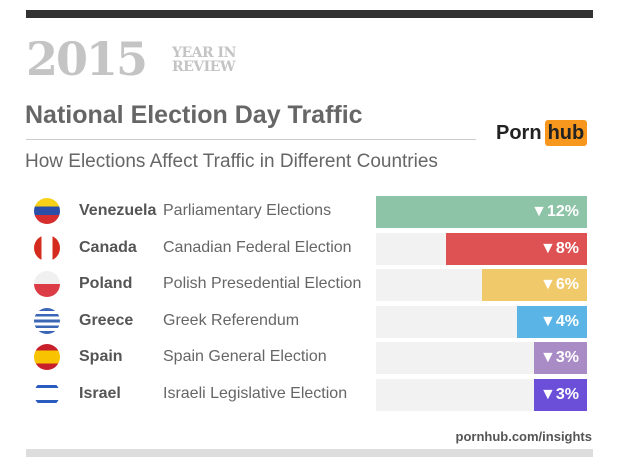 The height and width of the screenshot is (467, 620). Describe the element at coordinates (47, 284) in the screenshot. I see `poland-flag-icon` at that location.